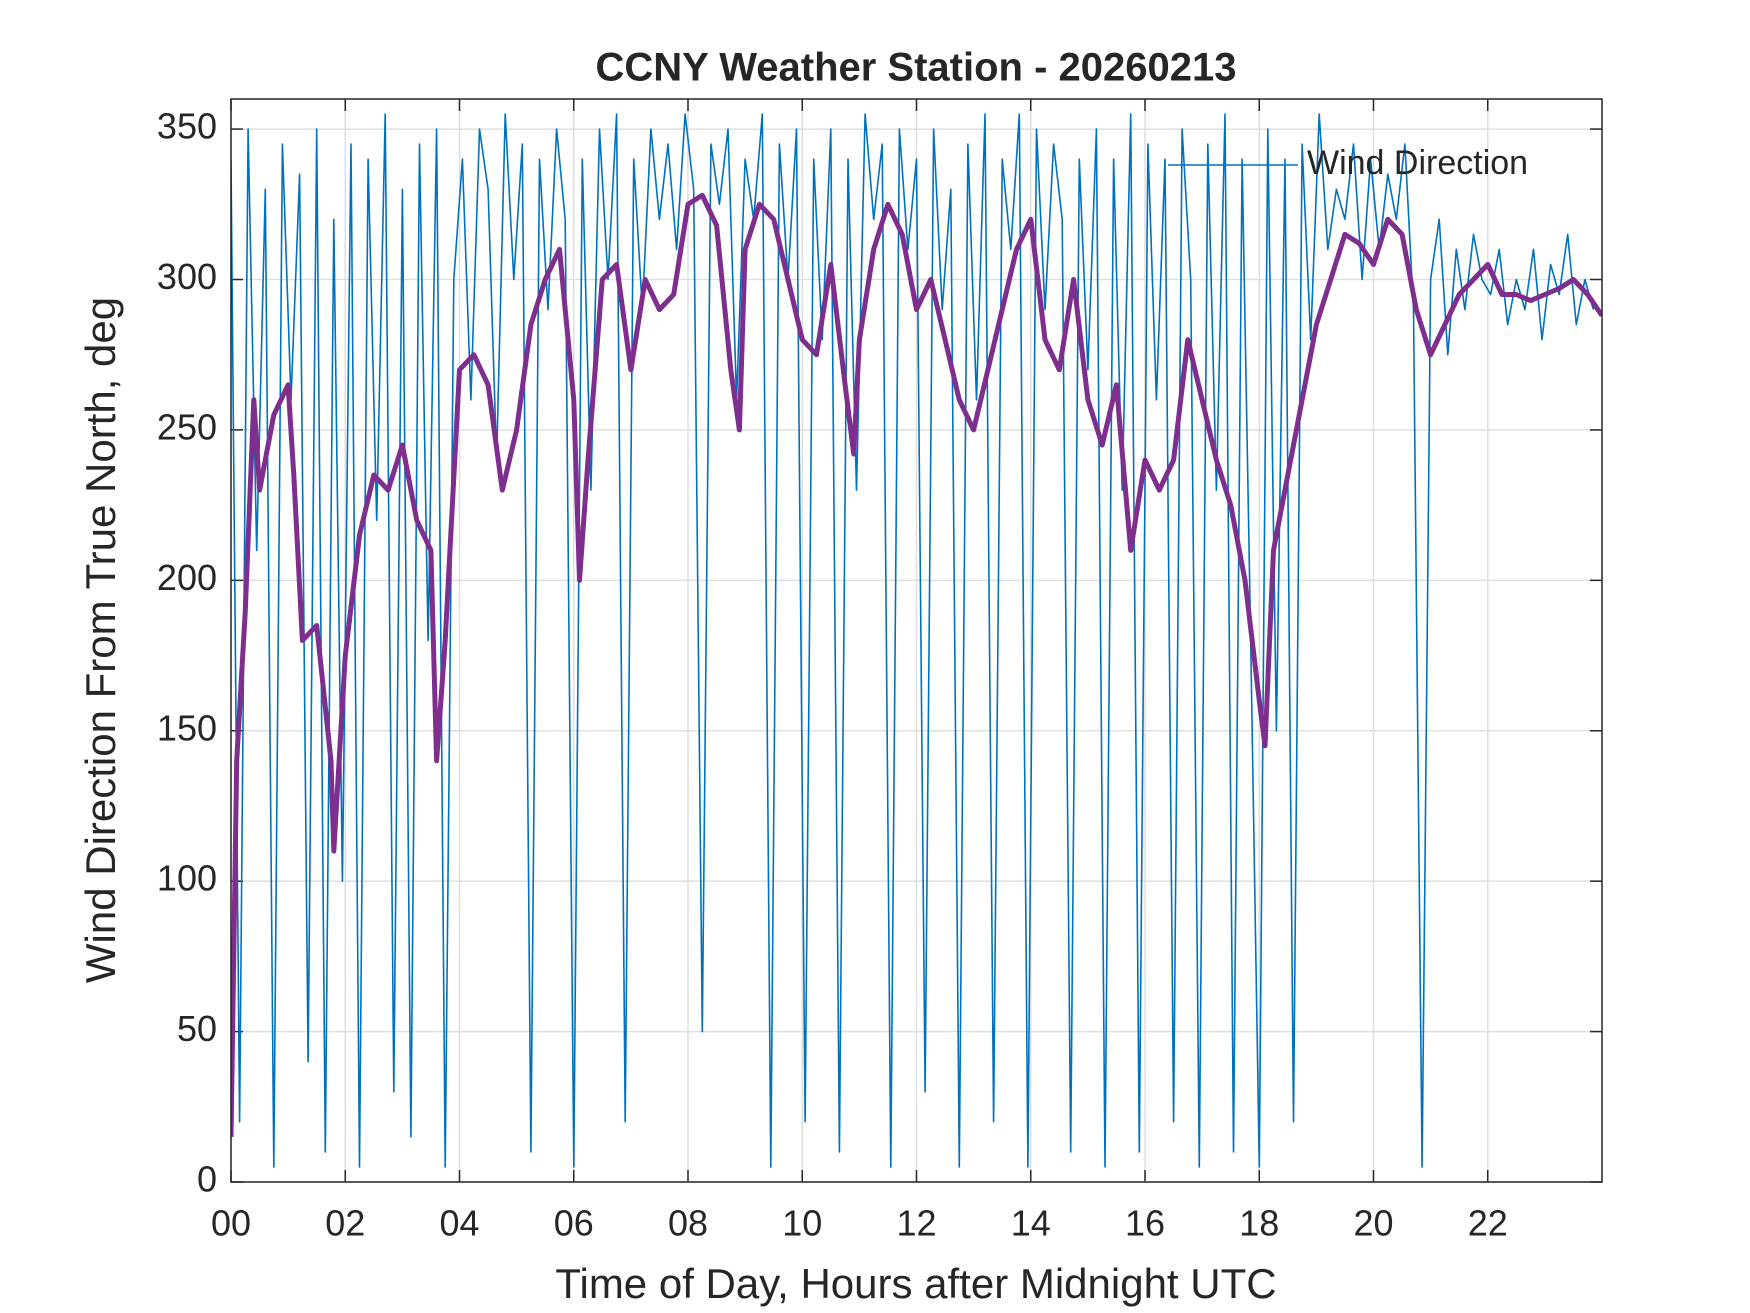  What do you see at coordinates (1259, 1223) in the screenshot?
I see `x-tick-label: 18` at bounding box center [1259, 1223].